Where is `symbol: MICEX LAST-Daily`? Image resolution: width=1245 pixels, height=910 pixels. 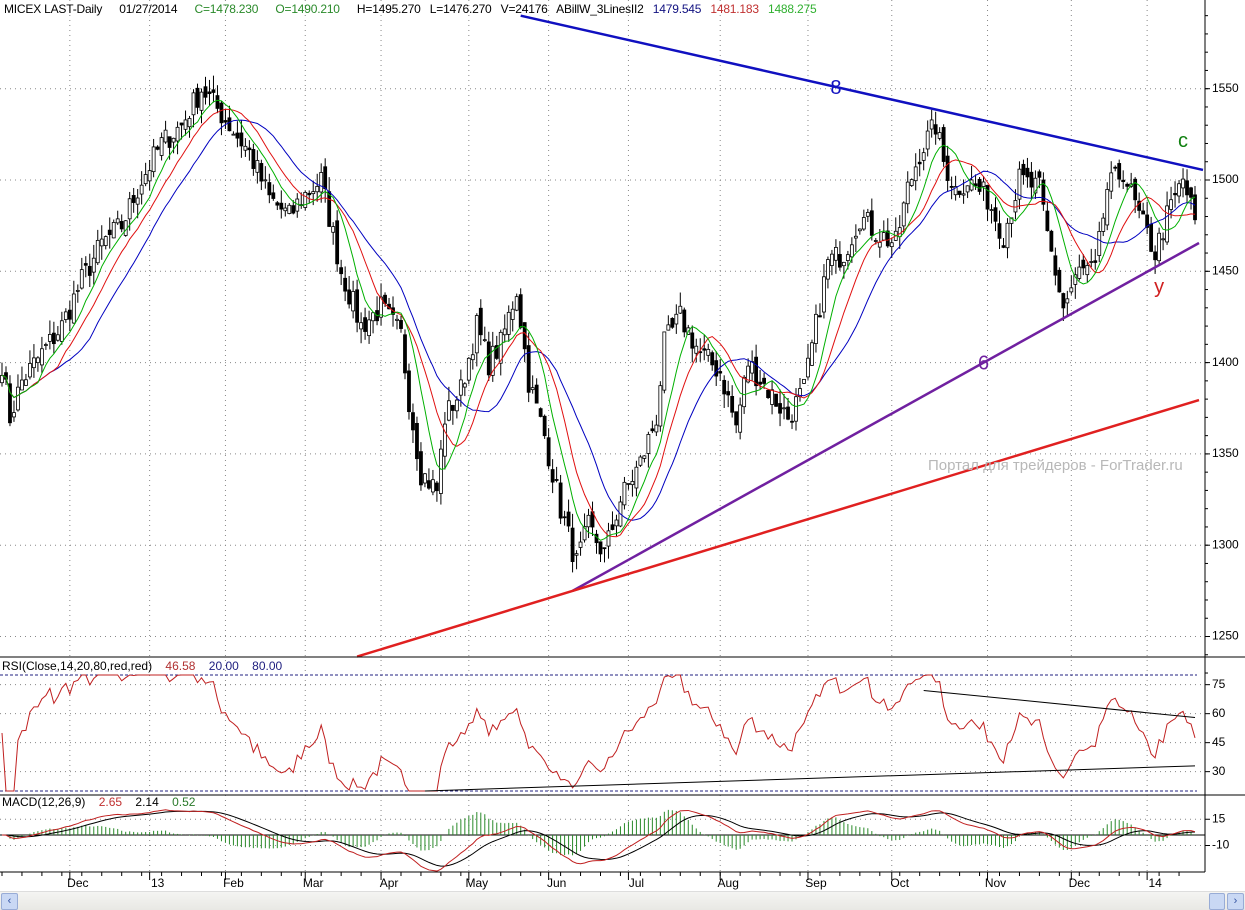
symbol: MICEX LAST-Daily is located at coordinates (53, 9).